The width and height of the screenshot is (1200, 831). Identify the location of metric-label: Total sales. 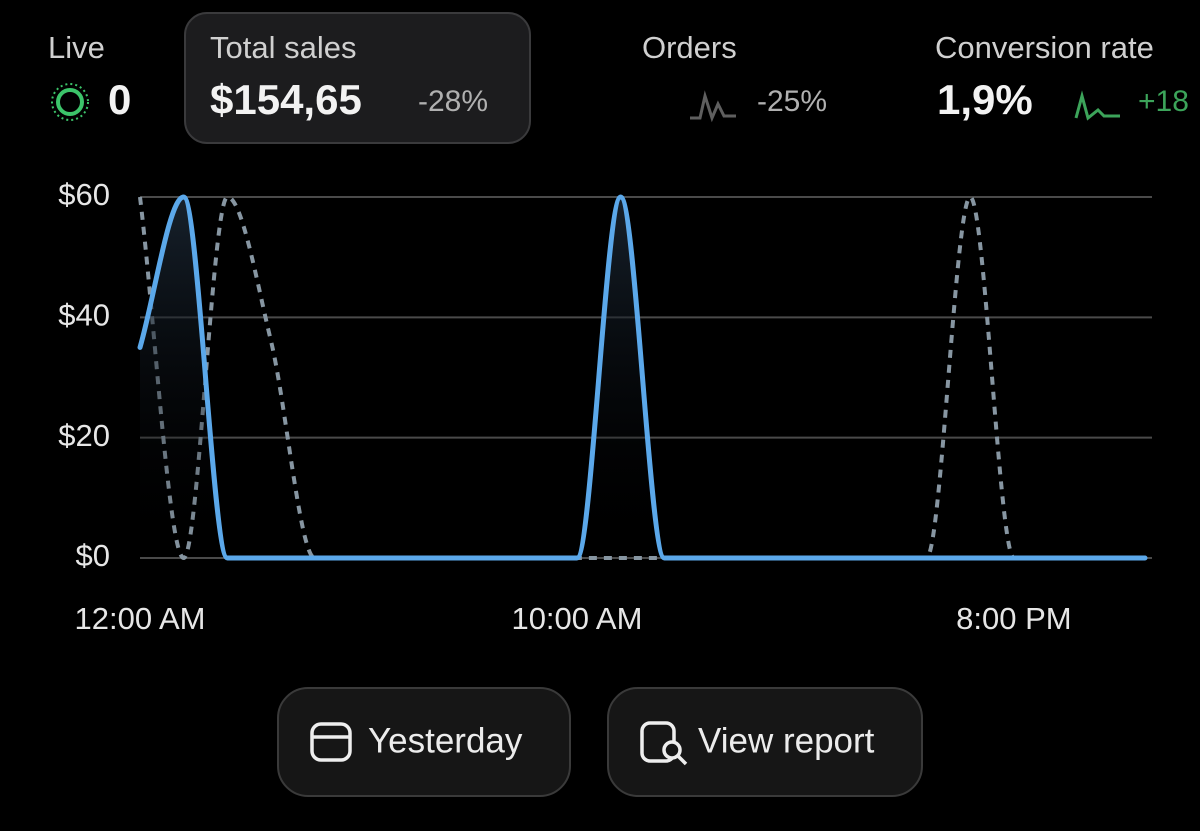
(283, 47).